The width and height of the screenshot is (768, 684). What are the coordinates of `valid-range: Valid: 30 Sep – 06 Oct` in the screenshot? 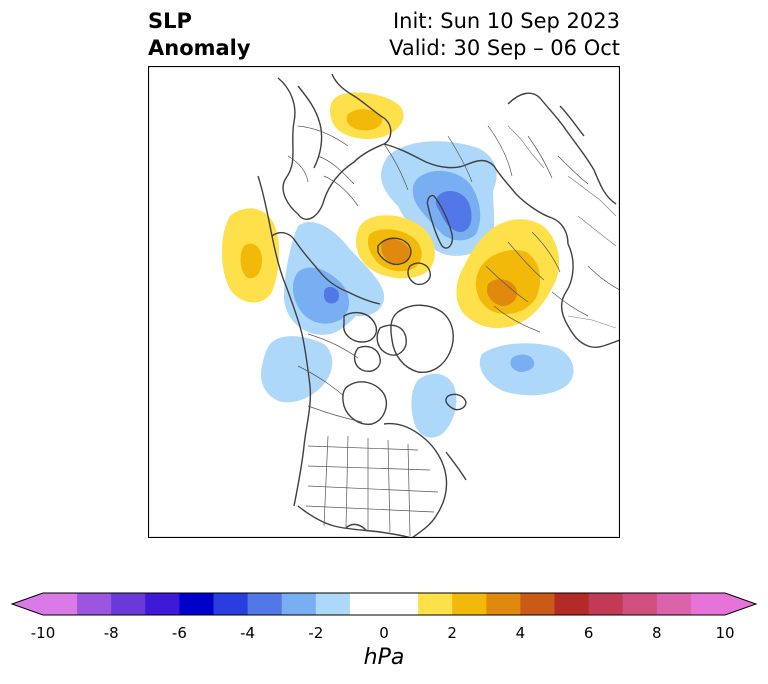 It's located at (504, 48).